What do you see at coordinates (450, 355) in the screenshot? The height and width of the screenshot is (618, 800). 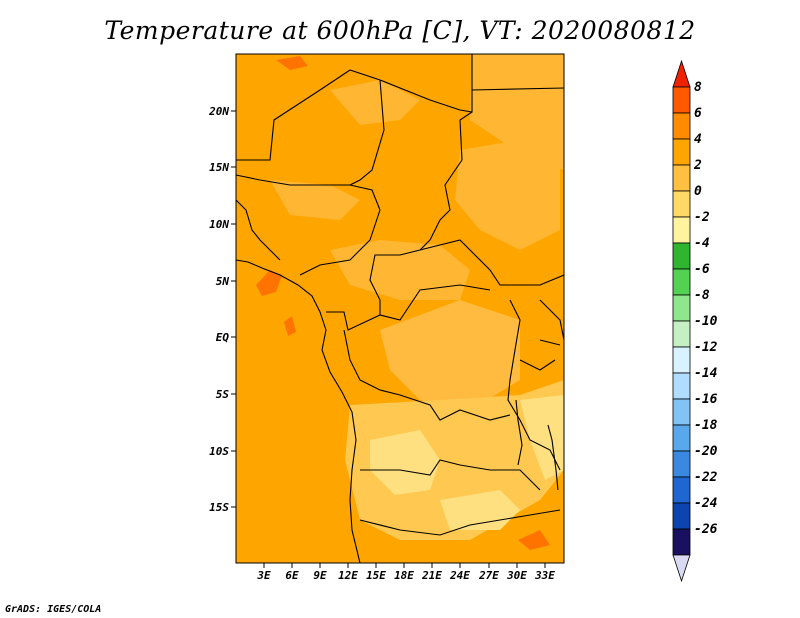 I see `field-patch-congo` at bounding box center [450, 355].